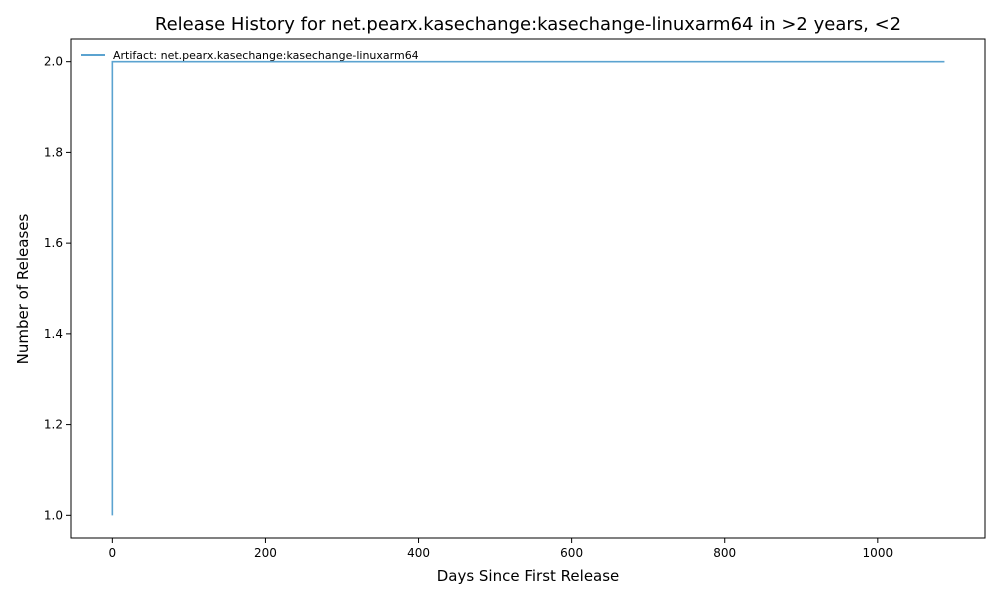 This screenshot has height=600, width=1000. What do you see at coordinates (265, 553) in the screenshot?
I see `x-tick-label: 200` at bounding box center [265, 553].